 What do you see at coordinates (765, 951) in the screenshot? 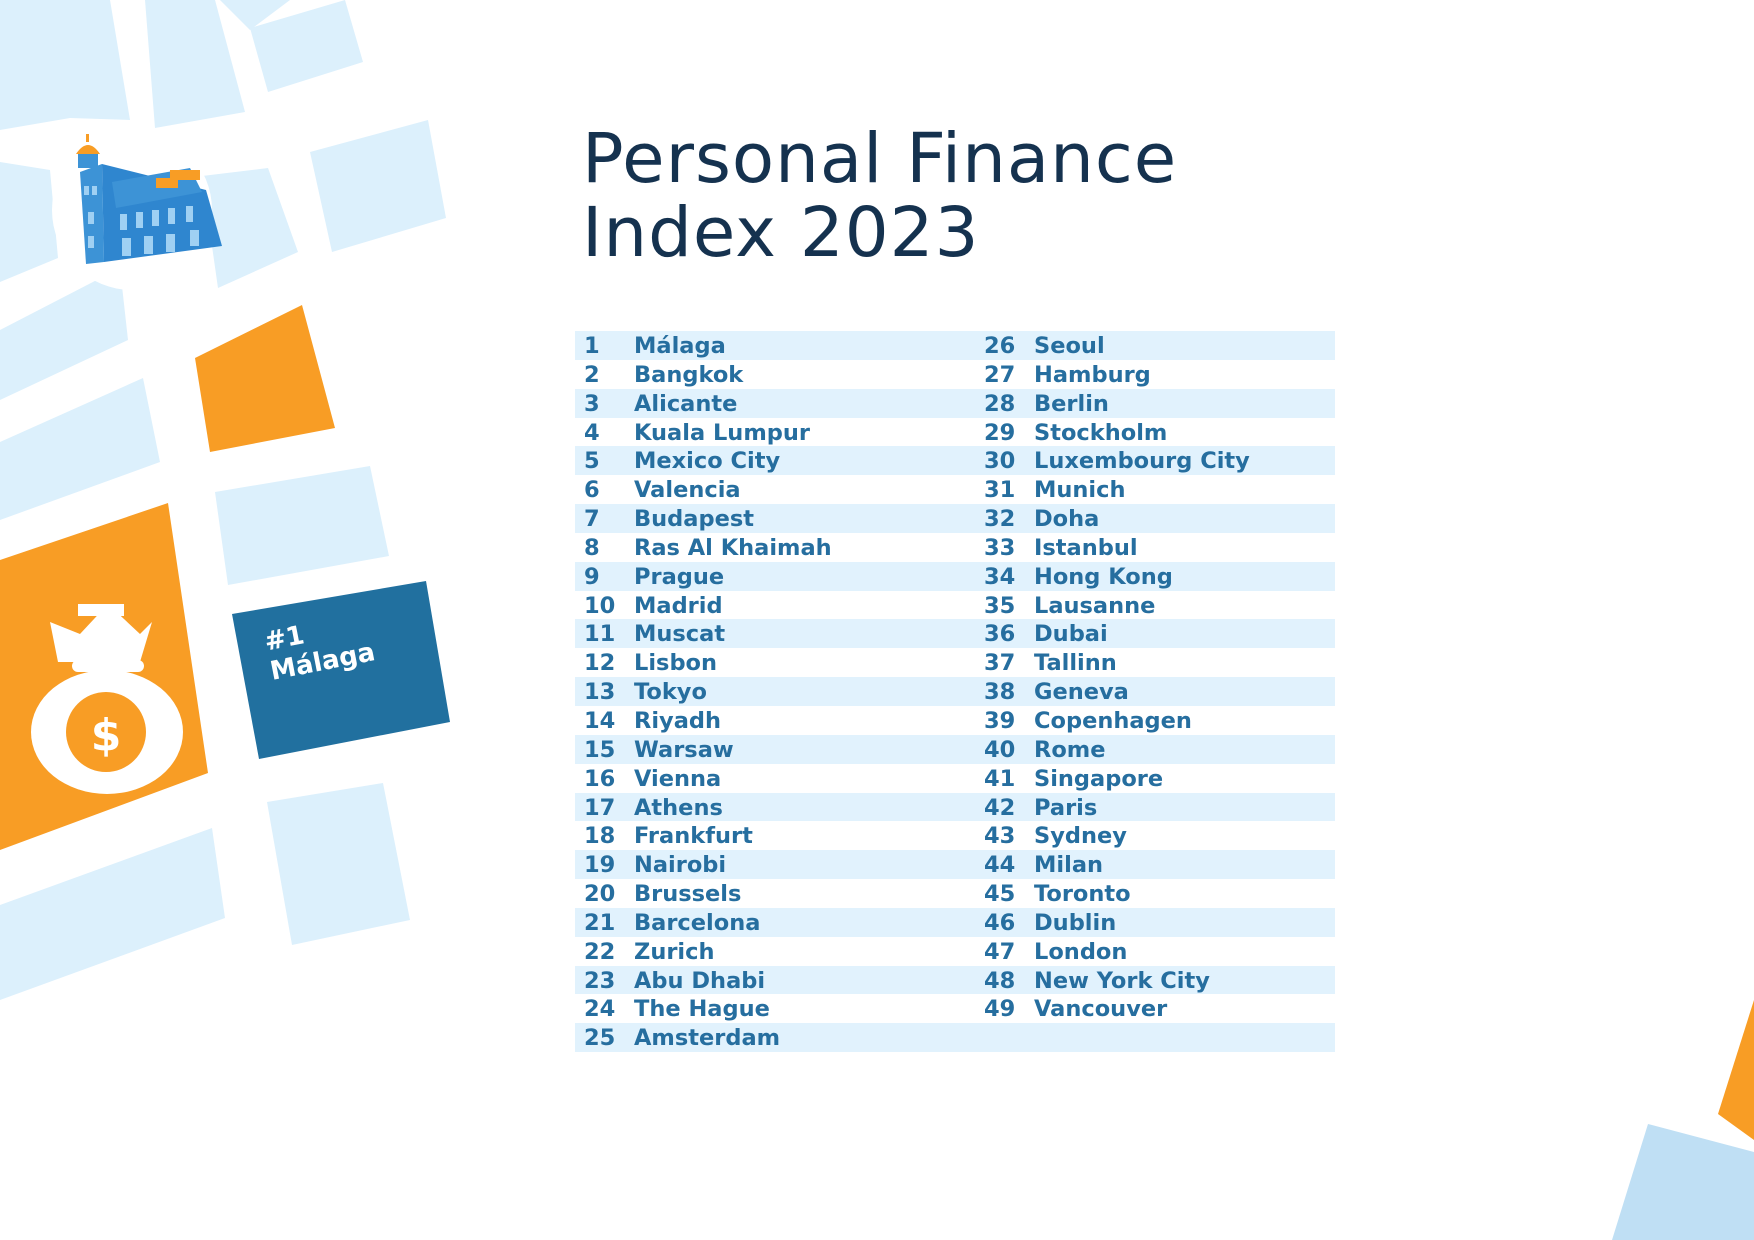
I see `ranking-row: 22 Zurich` at bounding box center [765, 951].